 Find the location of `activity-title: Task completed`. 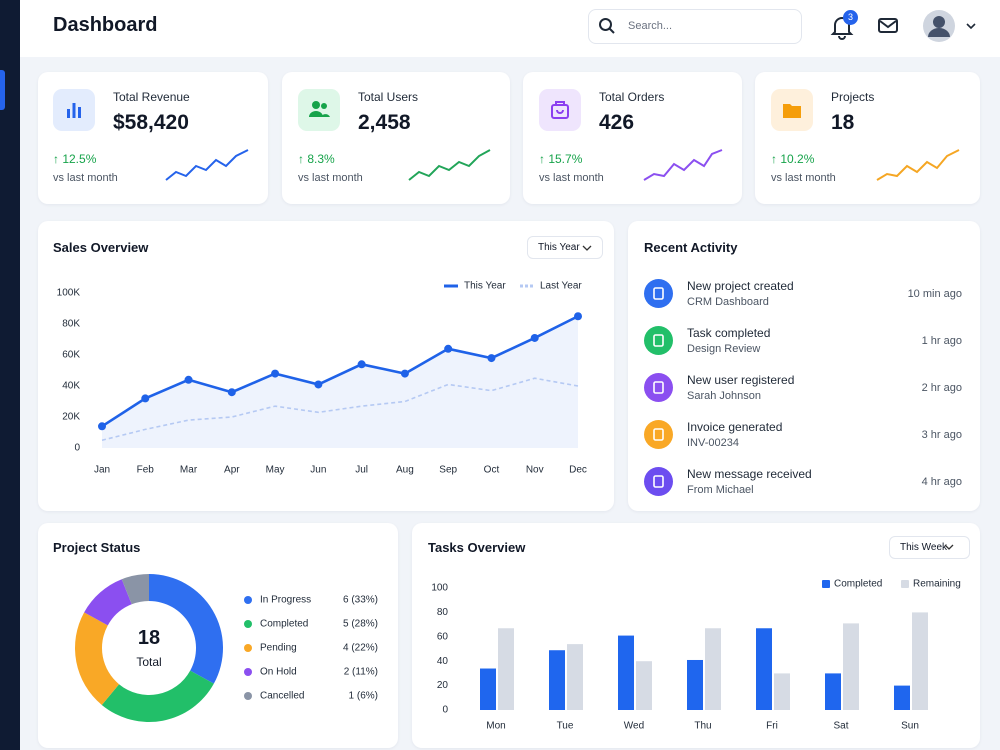

activity-title: Task completed is located at coordinates (729, 333).